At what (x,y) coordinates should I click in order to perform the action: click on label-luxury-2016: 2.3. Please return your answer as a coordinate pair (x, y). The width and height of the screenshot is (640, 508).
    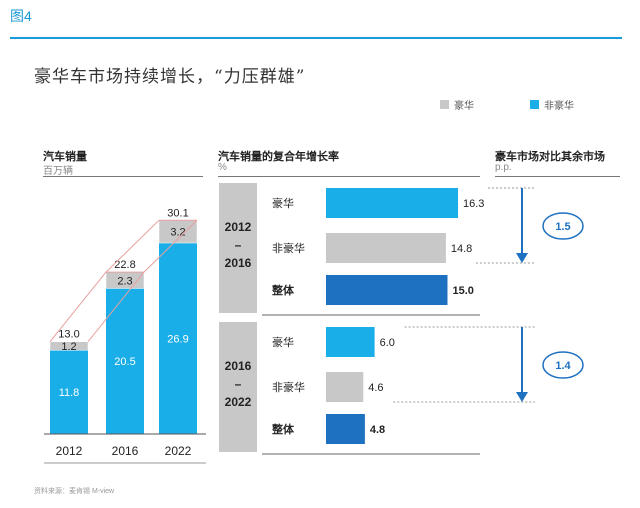
    Looking at the image, I should click on (124, 281).